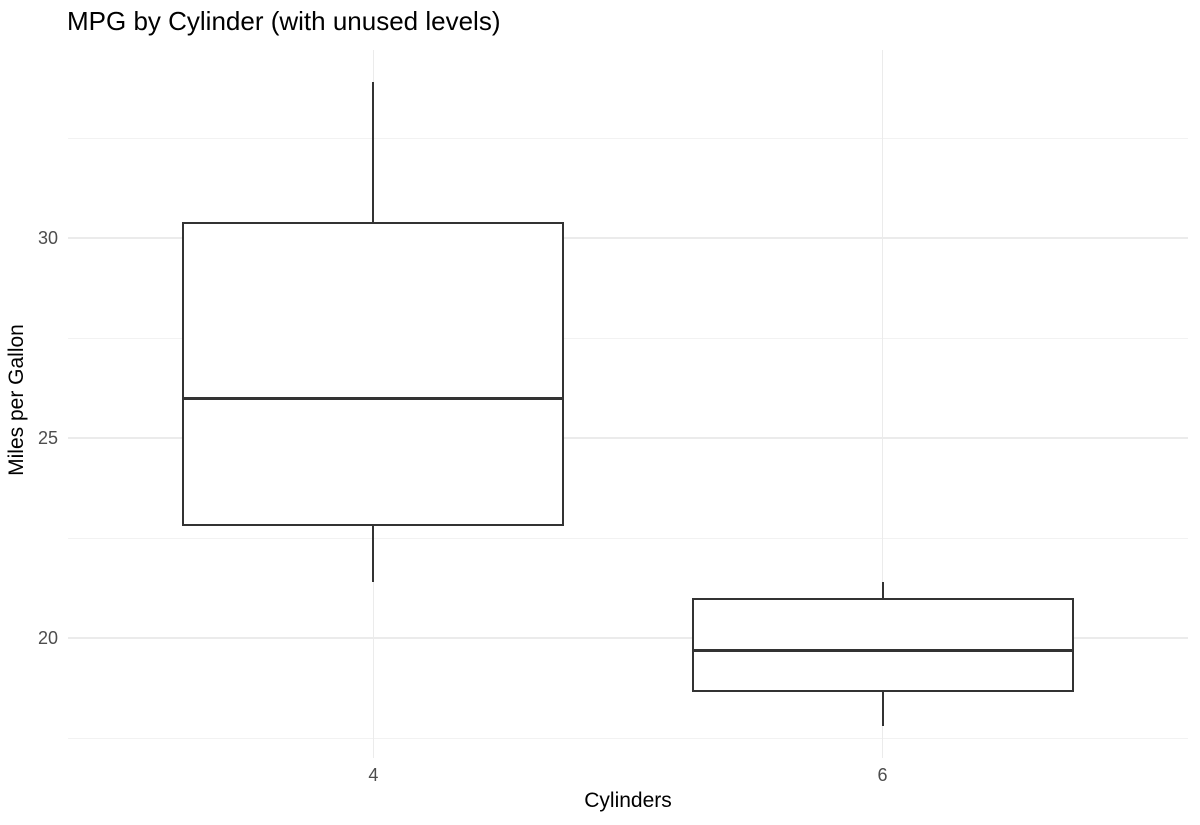  I want to click on x-tick-label: 6, so click(882, 775).